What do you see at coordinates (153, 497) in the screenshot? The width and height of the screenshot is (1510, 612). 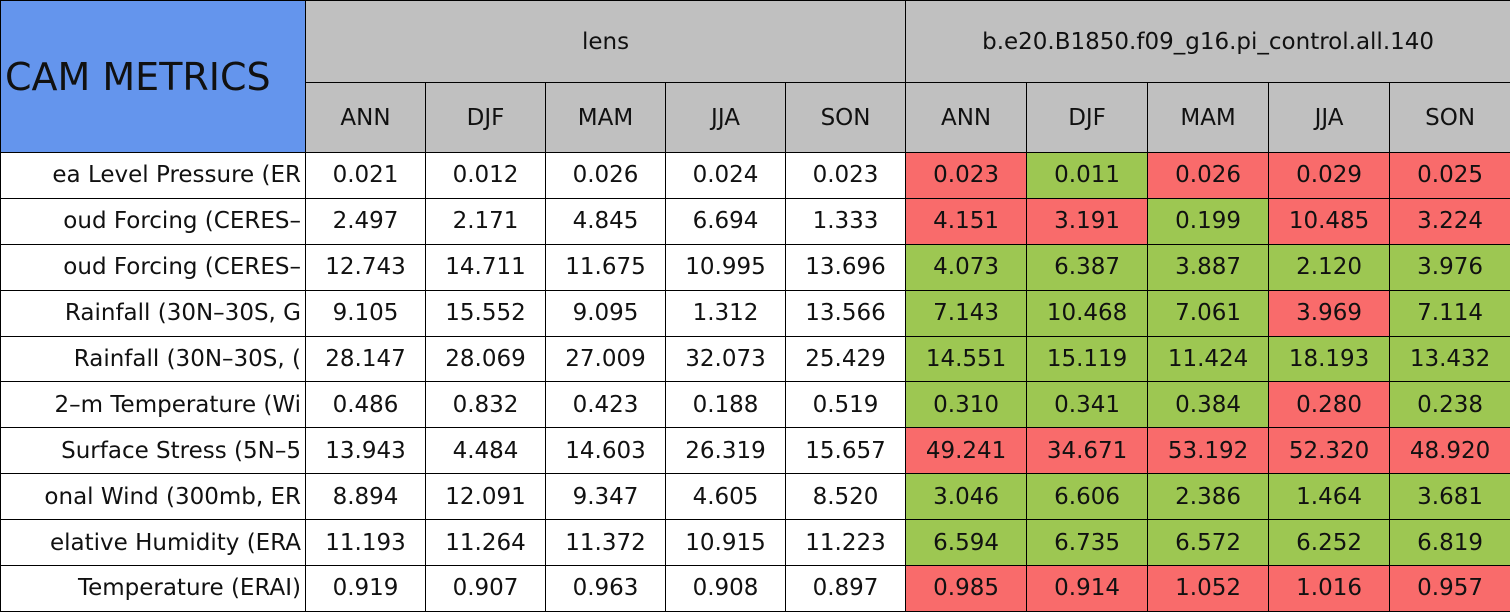 I see `row-label: onal Wind (300mb, ER` at bounding box center [153, 497].